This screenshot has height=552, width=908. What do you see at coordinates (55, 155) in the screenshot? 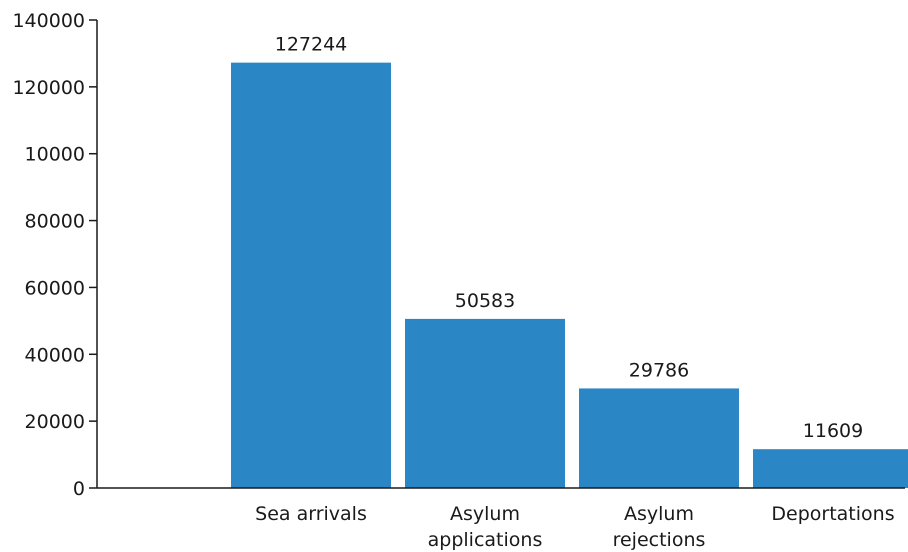
I see `y-tick-label: 10000` at bounding box center [55, 155].